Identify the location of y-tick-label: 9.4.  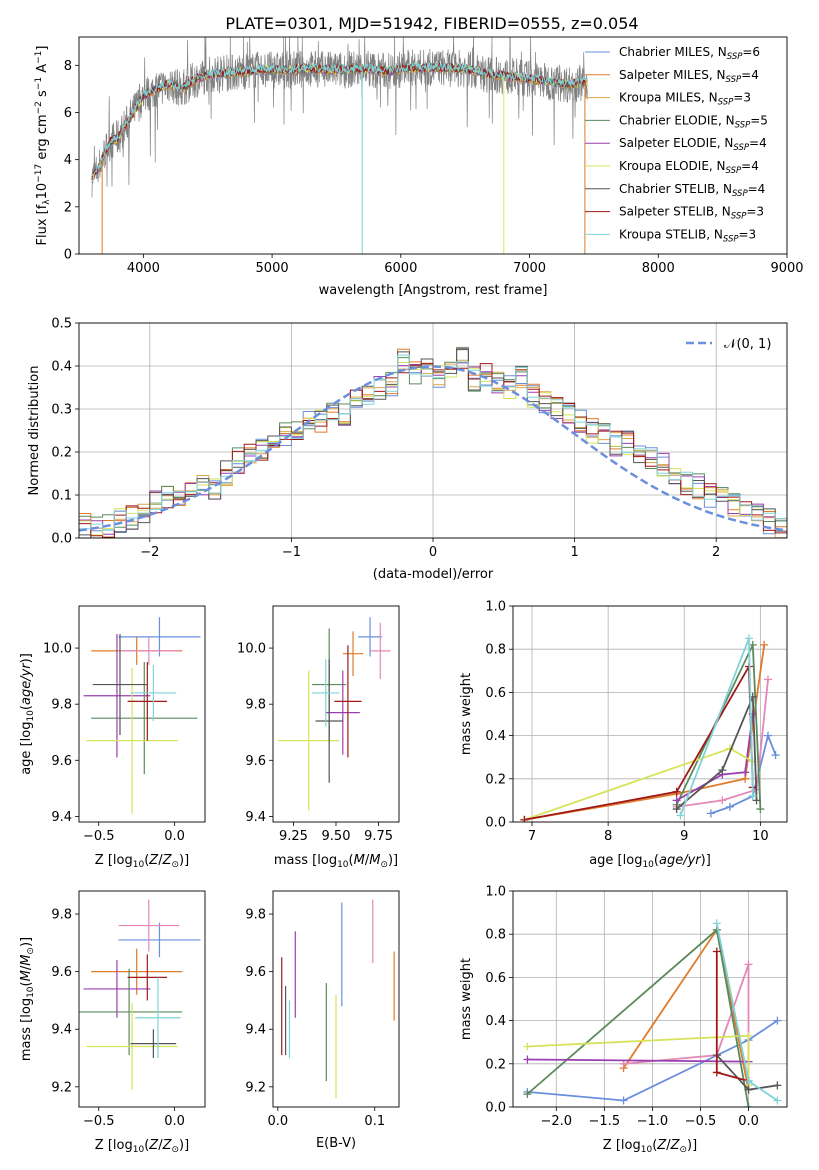
(255, 1030).